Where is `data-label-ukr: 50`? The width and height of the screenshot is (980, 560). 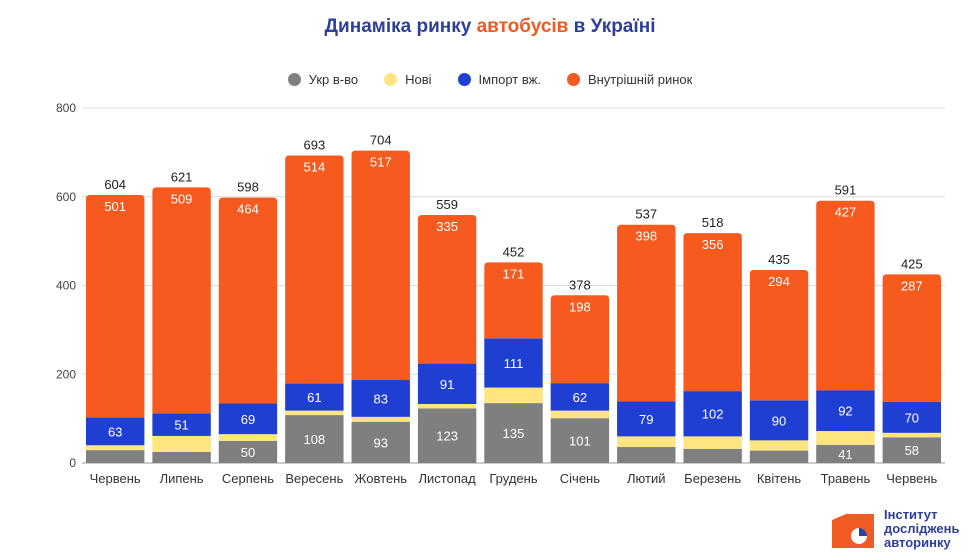
data-label-ukr: 50 is located at coordinates (248, 452).